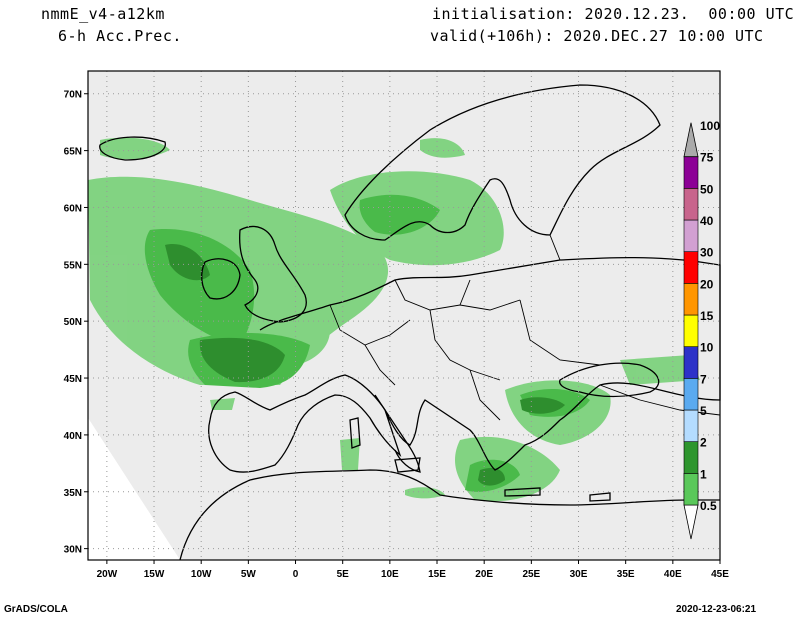 Image resolution: width=800 pixels, height=618 pixels. I want to click on grads-credit: GrADS/COLA, so click(36, 609).